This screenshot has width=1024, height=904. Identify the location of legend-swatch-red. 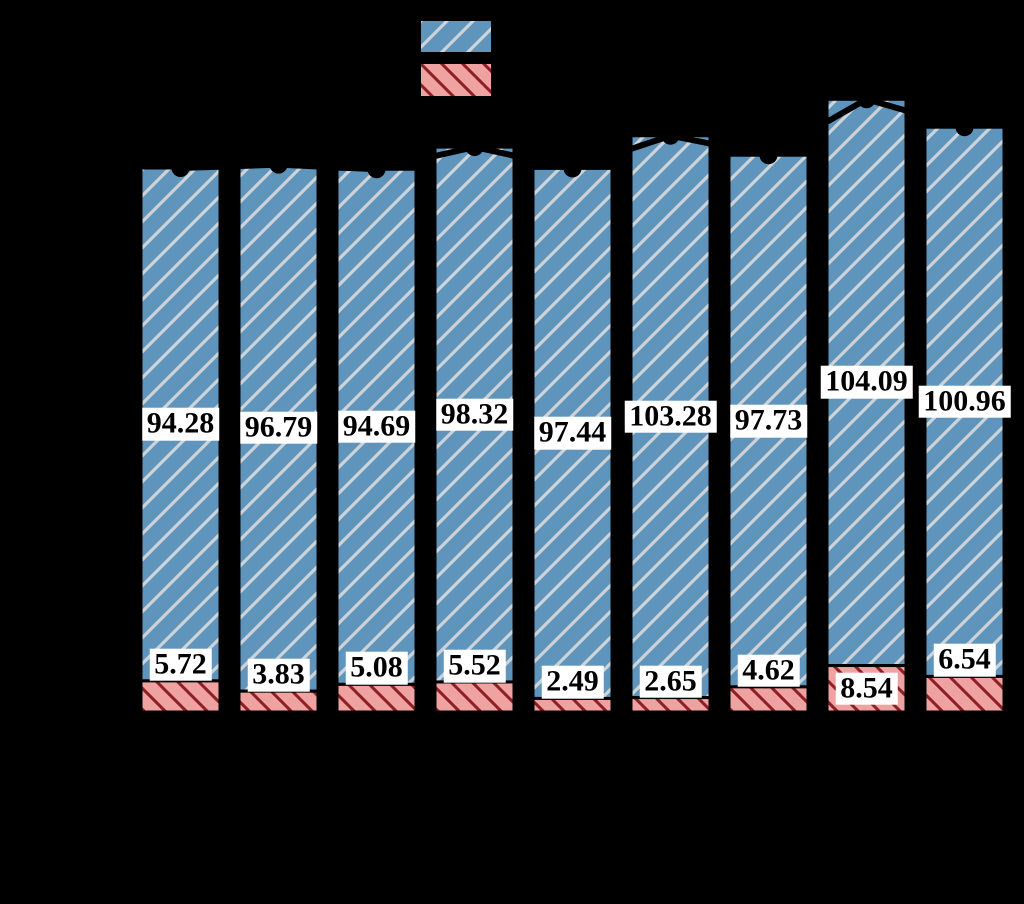
(456, 80).